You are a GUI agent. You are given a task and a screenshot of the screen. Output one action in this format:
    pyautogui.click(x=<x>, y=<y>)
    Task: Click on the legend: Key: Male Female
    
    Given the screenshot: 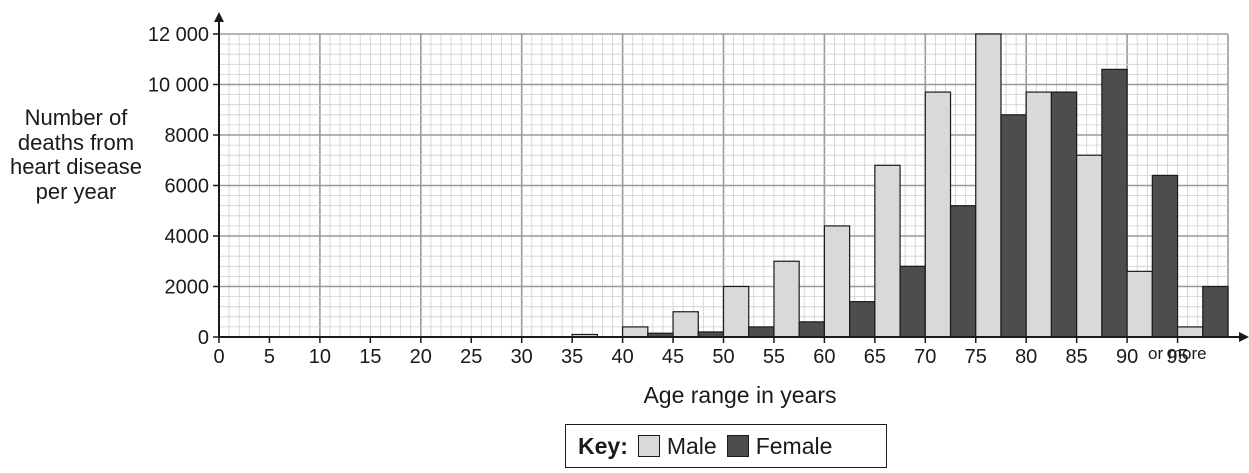 What is the action you would take?
    pyautogui.click(x=726, y=446)
    